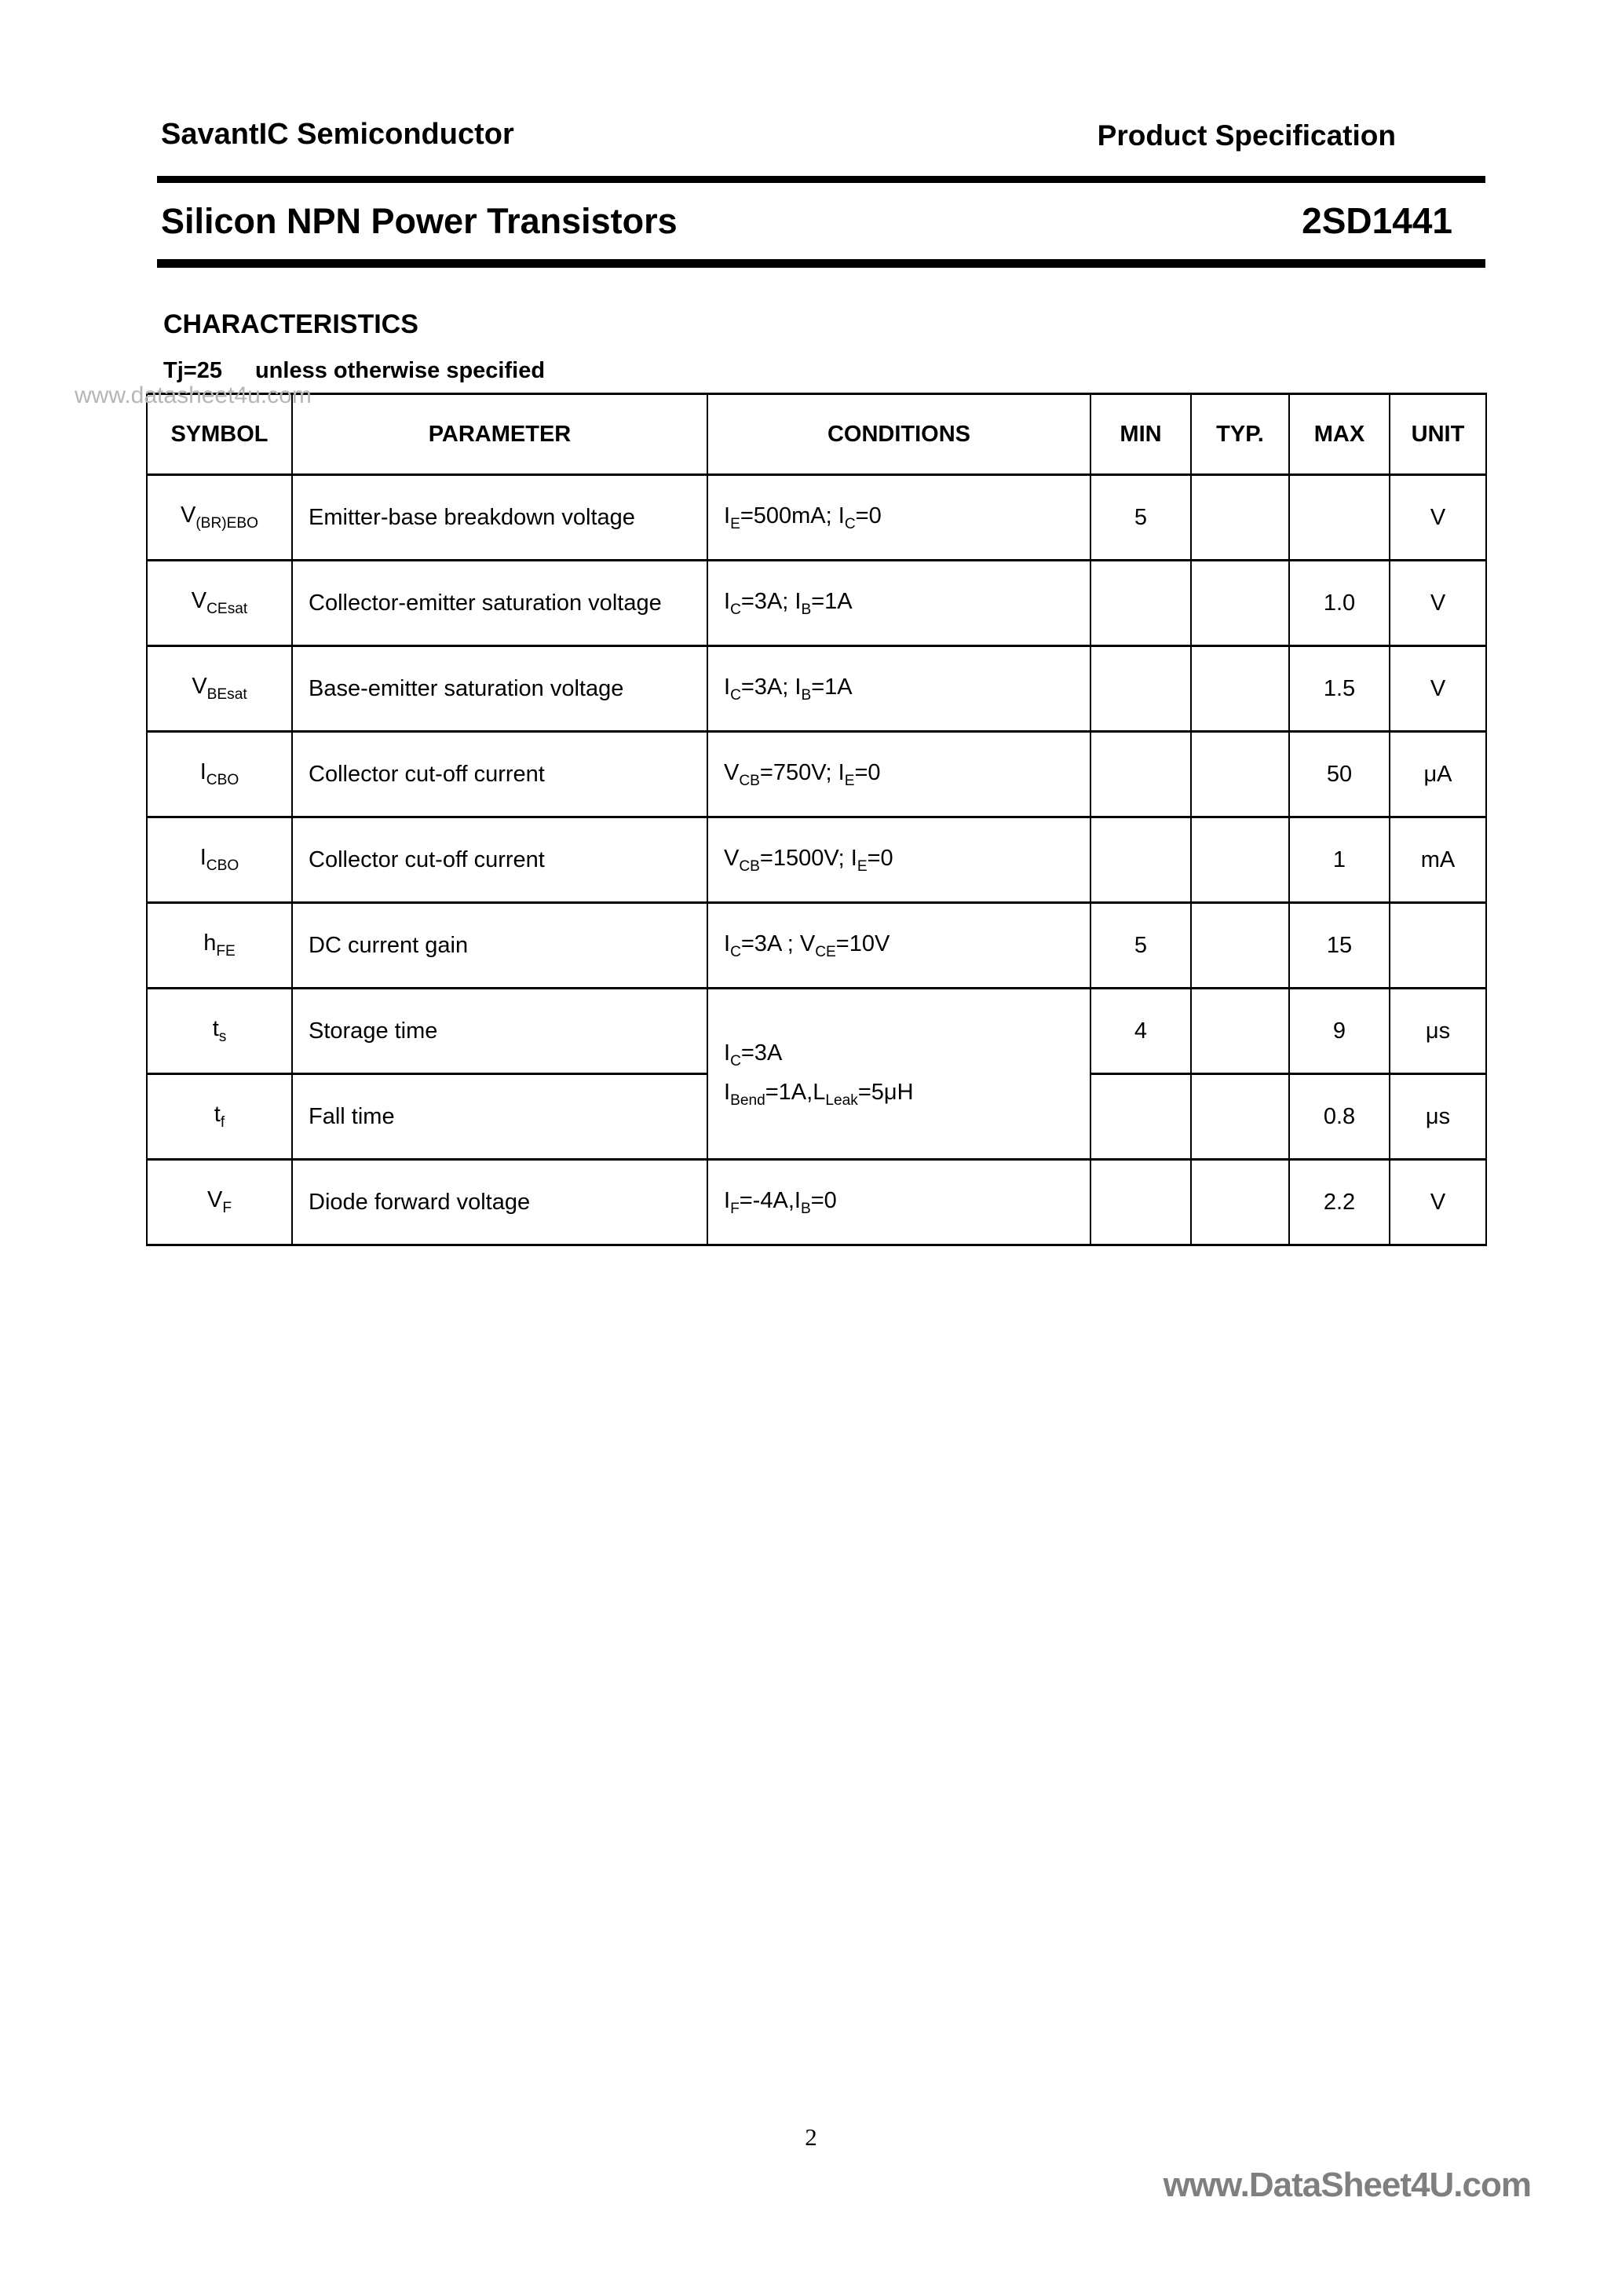 This screenshot has width=1622, height=2296. Describe the element at coordinates (780, 1203) in the screenshot. I see `conditions-line: IF=-4A,IB=0` at that location.